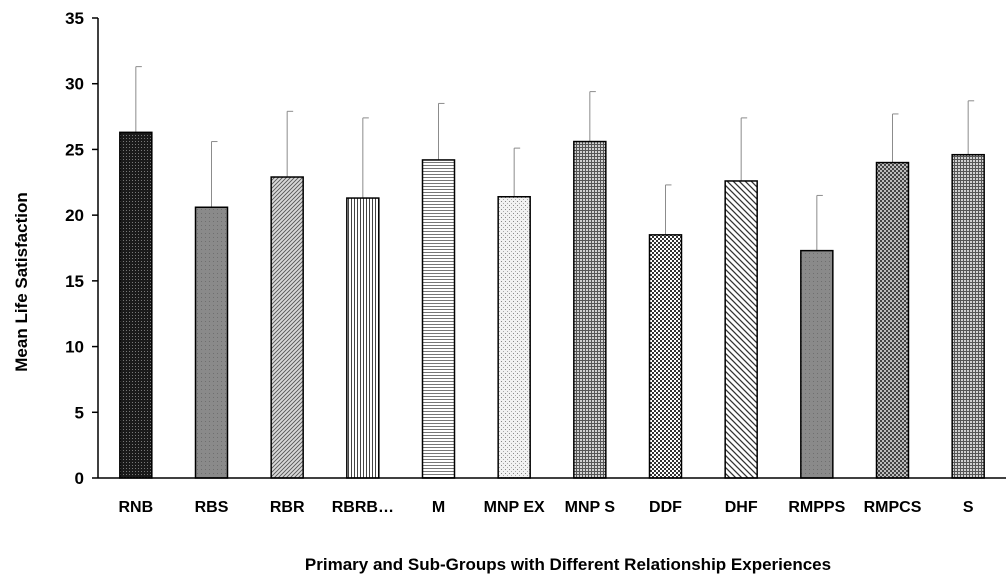 The height and width of the screenshot is (582, 1008). Describe the element at coordinates (741, 507) in the screenshot. I see `x-category-label-8: DHF` at that location.